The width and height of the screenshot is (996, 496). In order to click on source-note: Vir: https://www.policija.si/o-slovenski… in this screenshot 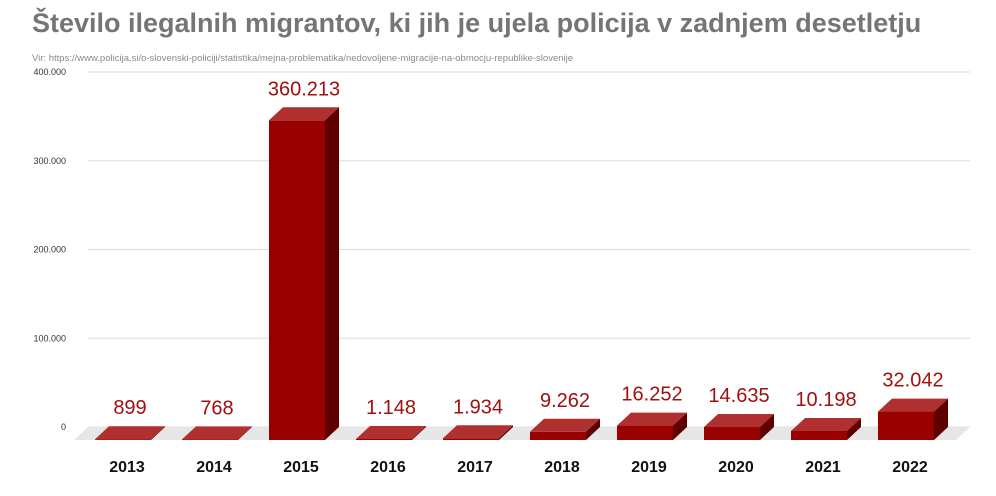, I will do `click(303, 58)`.